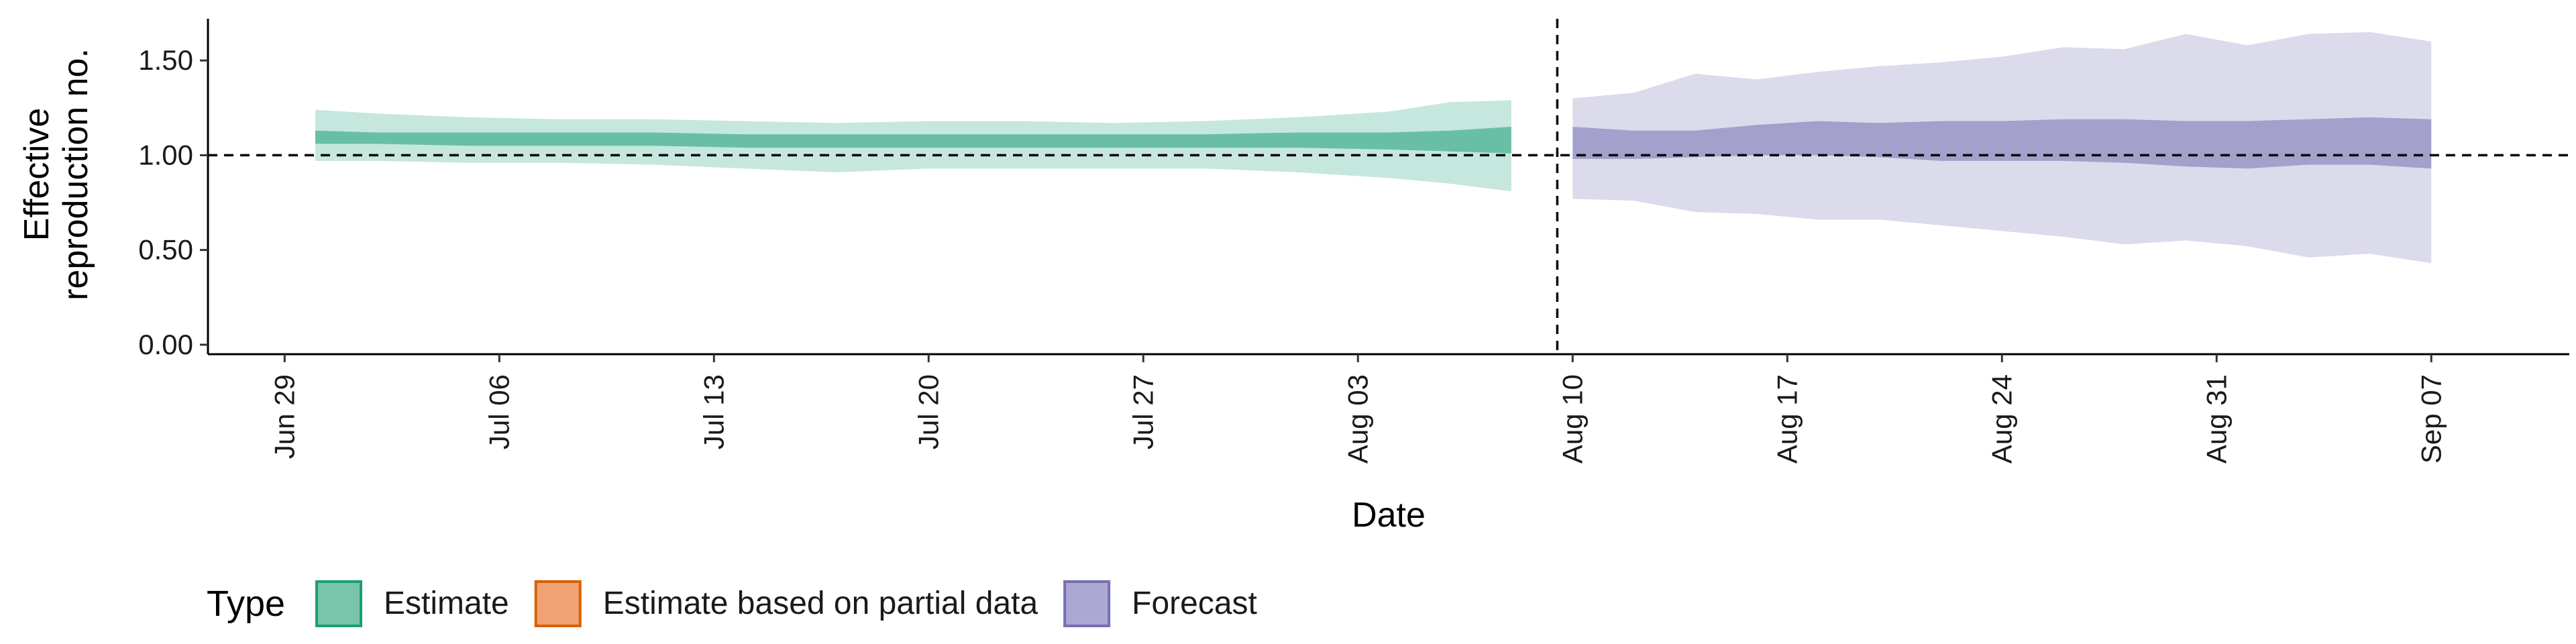  Describe the element at coordinates (165, 250) in the screenshot. I see `y-tick-label: 0.50` at that location.